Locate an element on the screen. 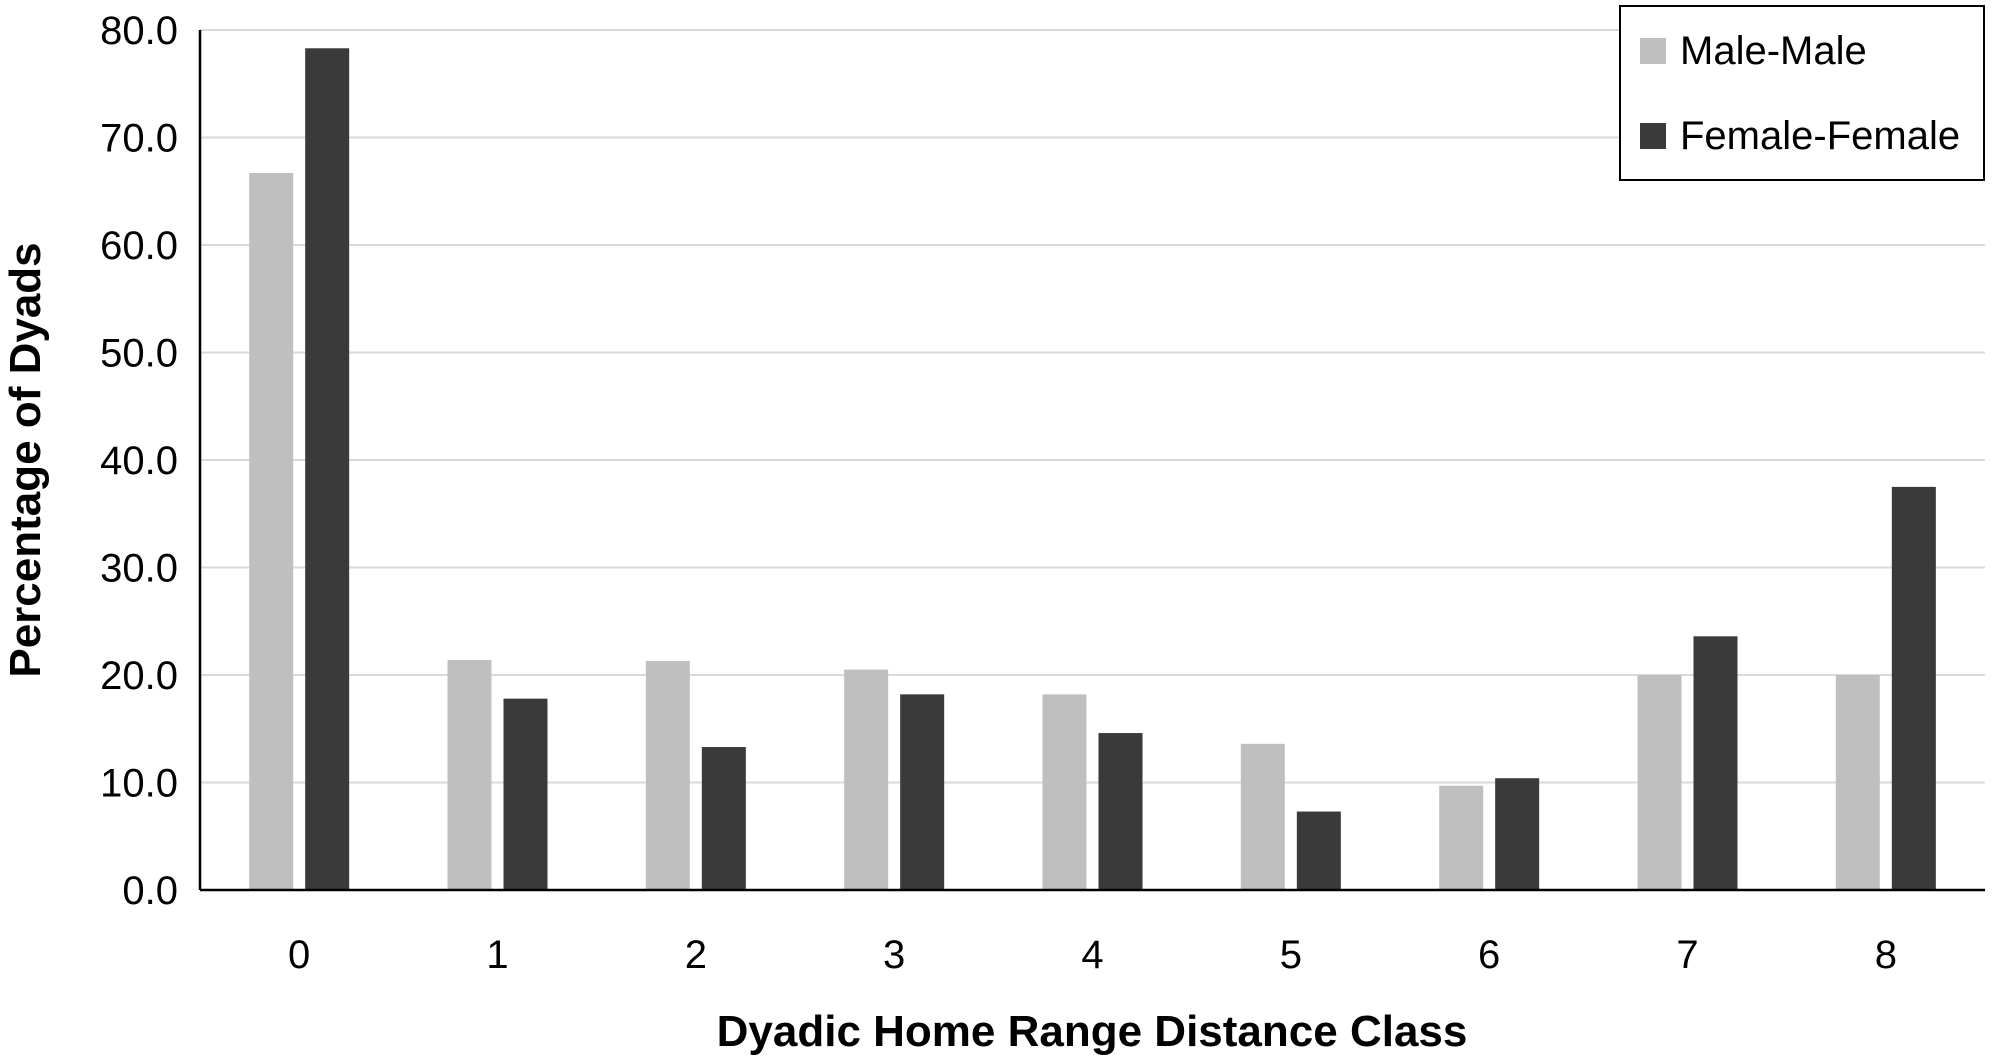 This screenshot has width=1992, height=1058. y-tick-label: 20.0 is located at coordinates (139, 676).